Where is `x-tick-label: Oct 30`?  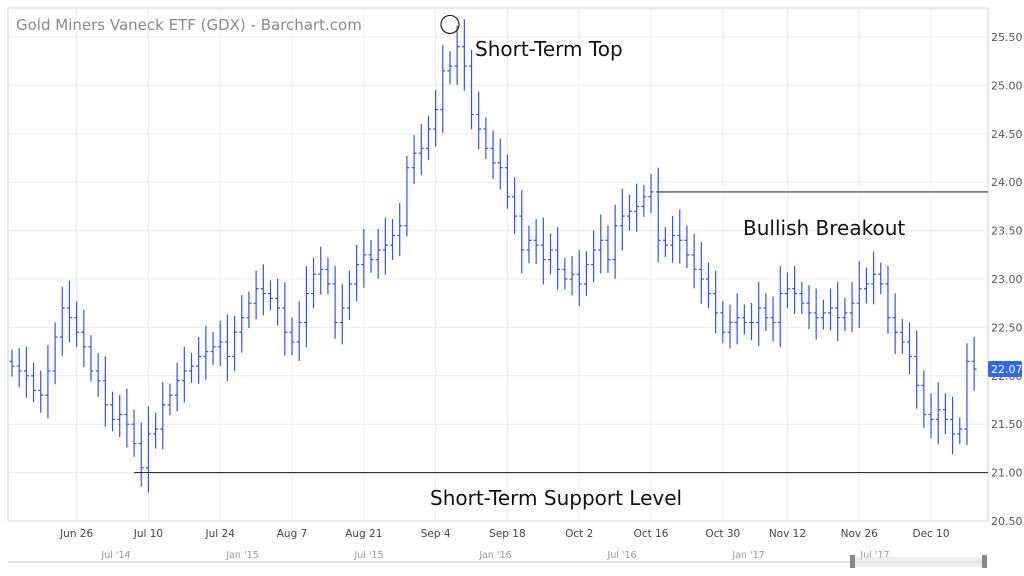 x-tick-label: Oct 30 is located at coordinates (722, 534).